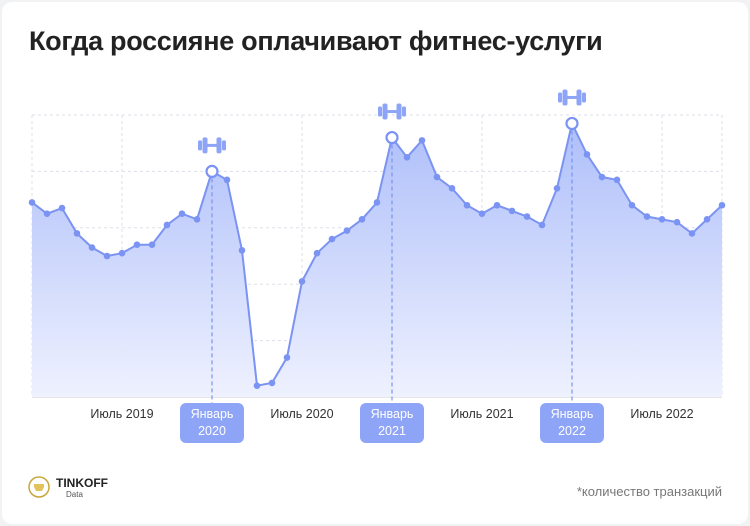  Describe the element at coordinates (316, 41) in the screenshot. I see `chart-title: Когда россияне оплачивают фитнес-услуги` at that location.